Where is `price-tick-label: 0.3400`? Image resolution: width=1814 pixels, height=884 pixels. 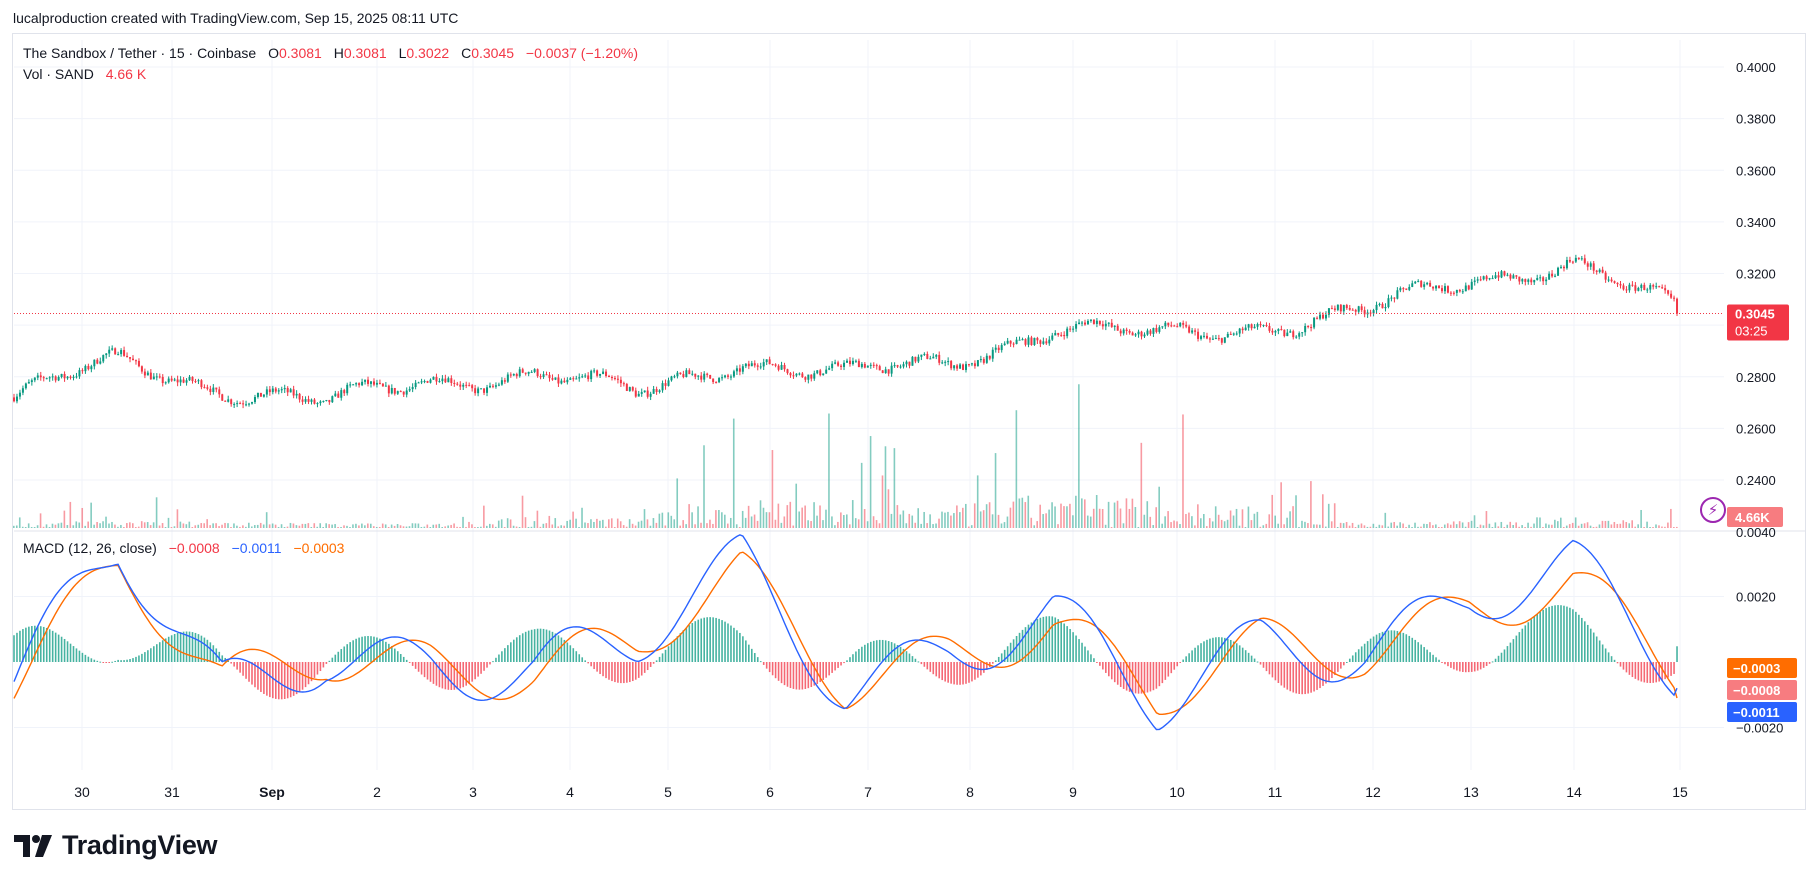
price-tick-label: 0.3400 is located at coordinates (1756, 222).